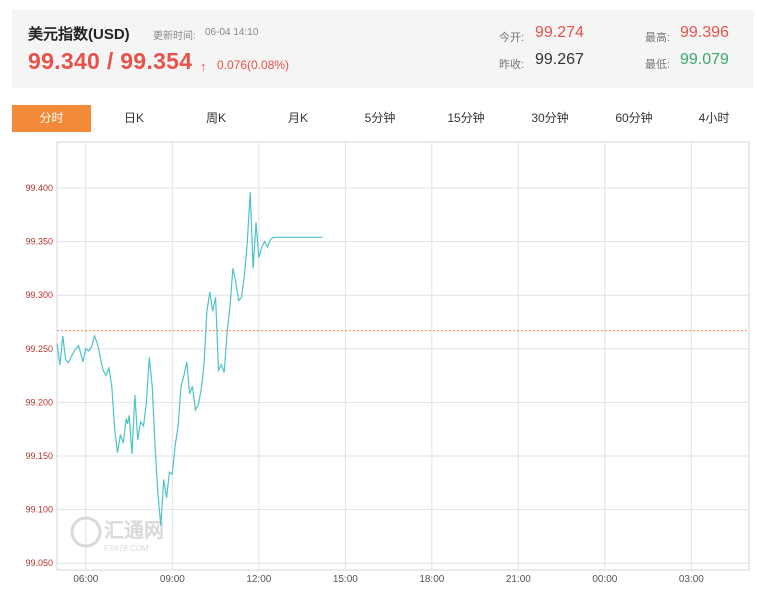  Describe the element at coordinates (126, 548) in the screenshot. I see `watermark-sub: FX678.COM` at that location.